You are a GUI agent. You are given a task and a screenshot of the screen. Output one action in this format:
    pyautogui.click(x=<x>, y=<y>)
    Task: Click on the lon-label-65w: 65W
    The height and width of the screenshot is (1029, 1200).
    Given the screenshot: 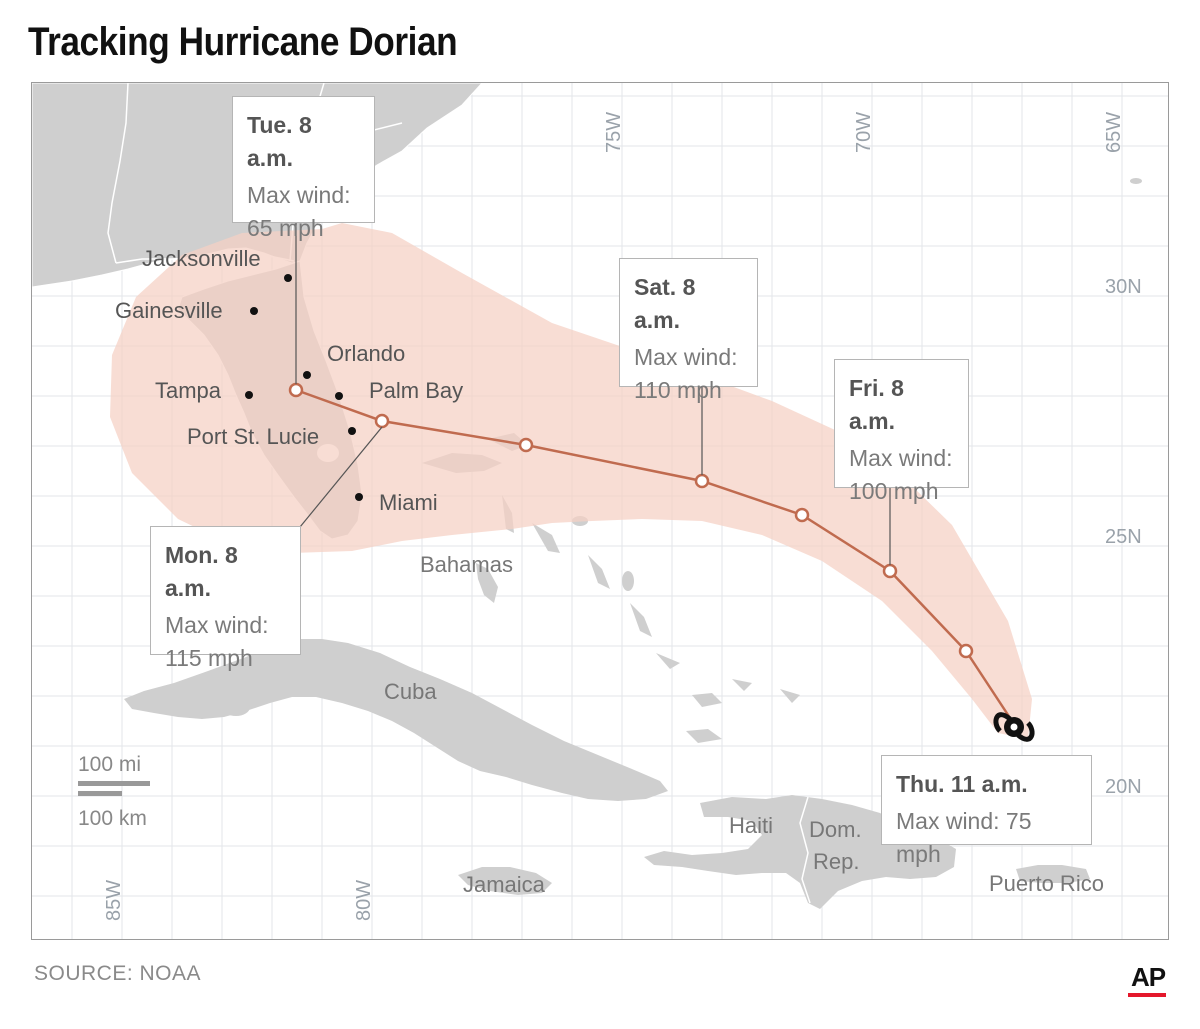 What is the action you would take?
    pyautogui.click(x=1114, y=132)
    